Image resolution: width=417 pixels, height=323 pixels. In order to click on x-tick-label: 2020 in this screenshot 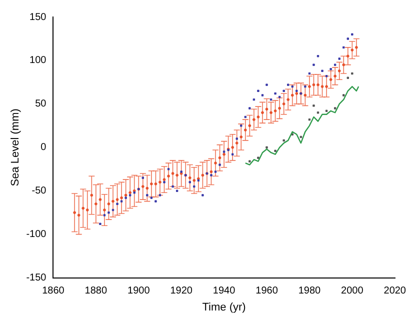, I will do `click(395, 291)`.